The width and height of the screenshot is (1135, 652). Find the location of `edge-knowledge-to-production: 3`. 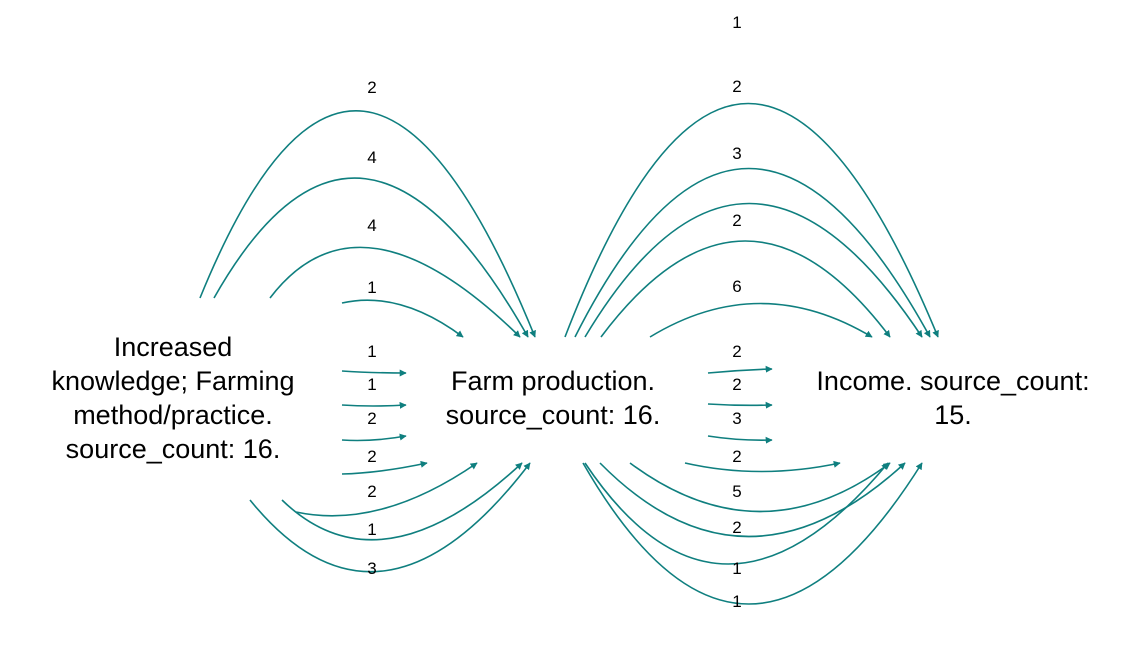

edge-knowledge-to-production: 3 is located at coordinates (390, 520).